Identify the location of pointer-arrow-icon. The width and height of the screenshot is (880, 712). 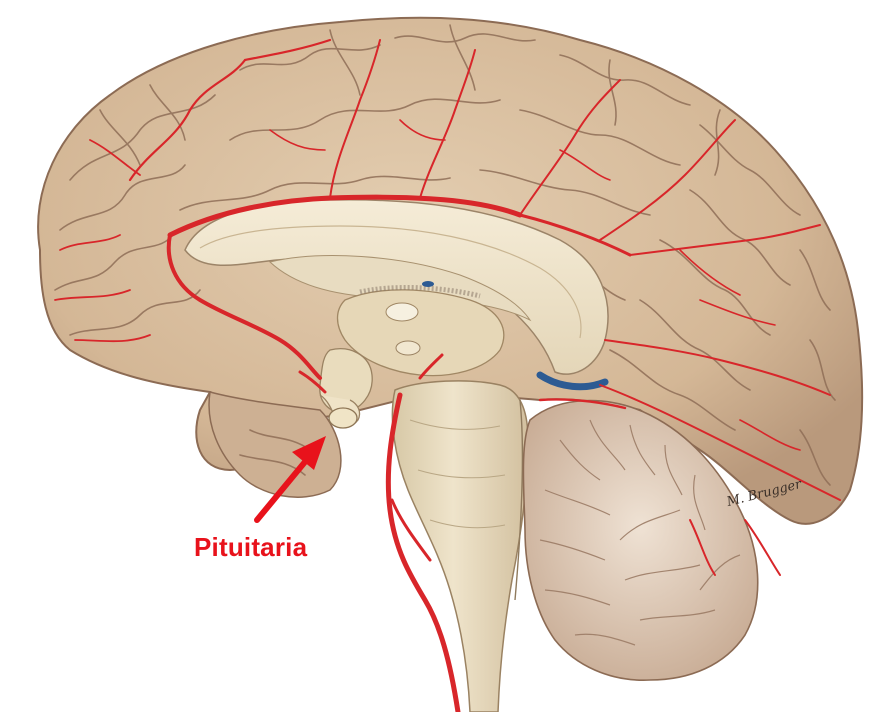
(290, 479).